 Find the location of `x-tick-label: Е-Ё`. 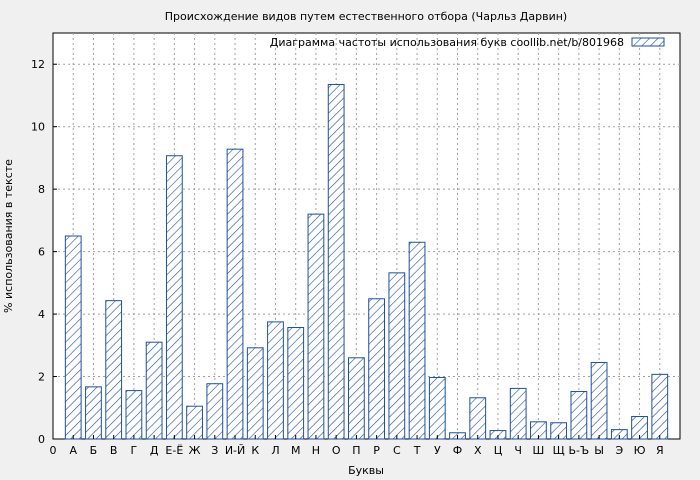

x-tick-label: Е-Ё is located at coordinates (174, 450).